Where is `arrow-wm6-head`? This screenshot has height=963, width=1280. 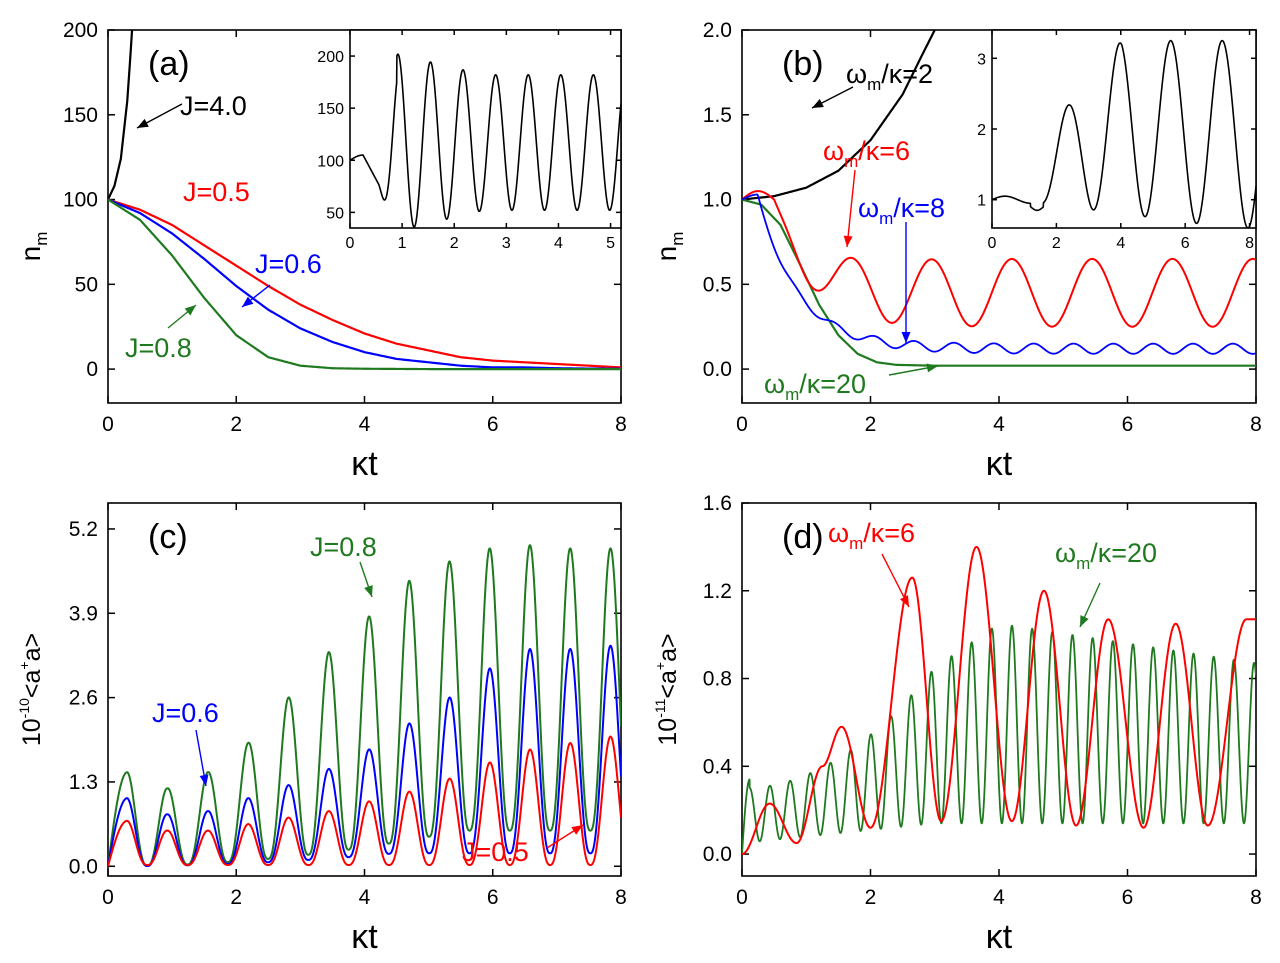
arrow-wm6-head is located at coordinates (848, 241).